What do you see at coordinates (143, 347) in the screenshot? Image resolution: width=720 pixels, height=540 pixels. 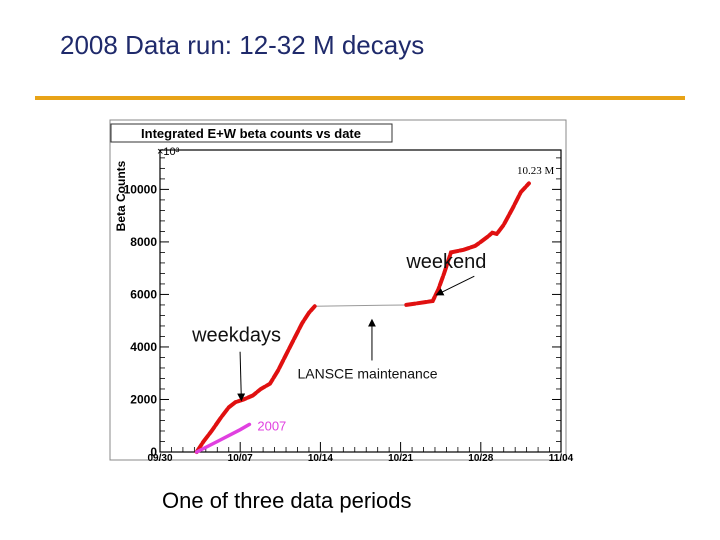 I see `y-tick-label: 4000` at bounding box center [143, 347].